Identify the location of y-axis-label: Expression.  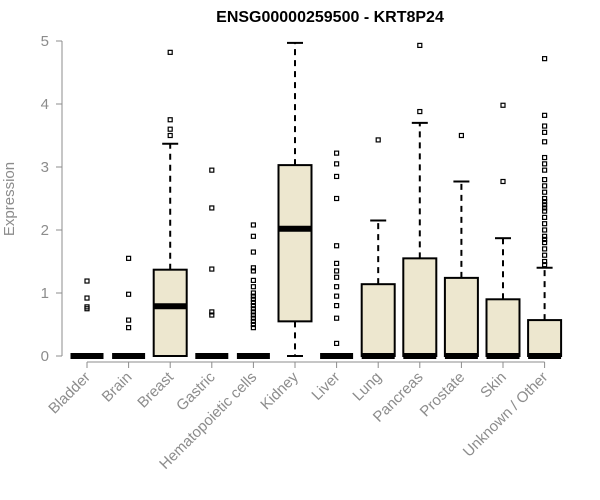
(9, 199).